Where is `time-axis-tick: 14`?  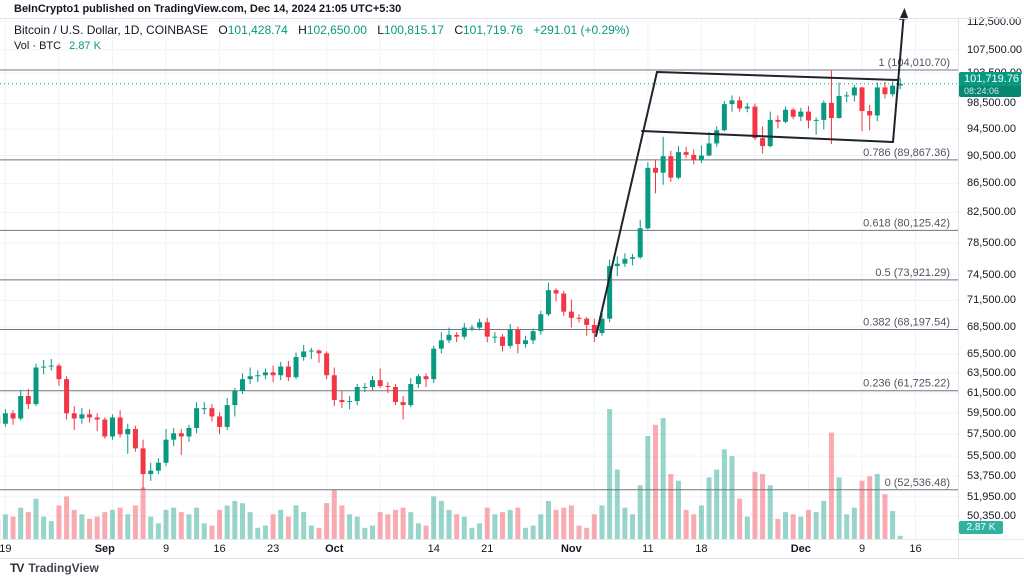
time-axis-tick: 14 is located at coordinates (433, 549).